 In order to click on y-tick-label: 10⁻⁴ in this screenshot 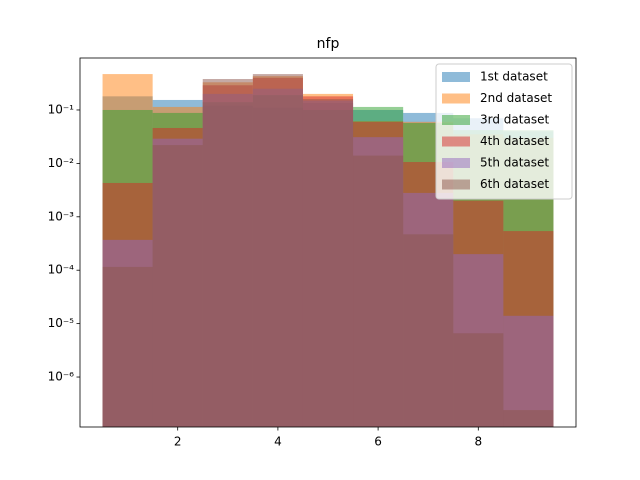, I will do `click(61, 270)`.